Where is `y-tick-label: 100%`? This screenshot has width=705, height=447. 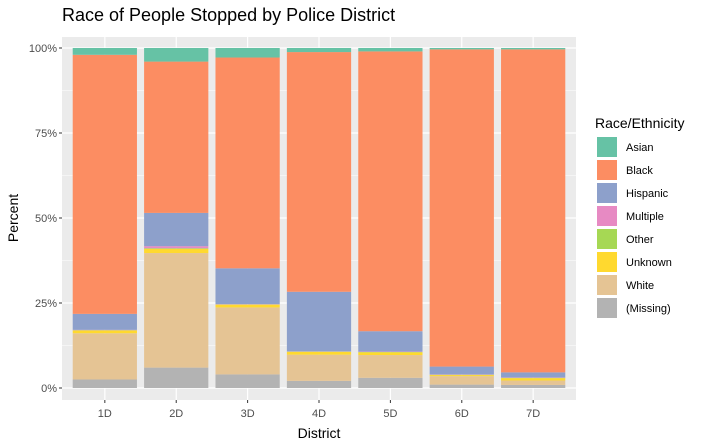 y-tick-label: 100% is located at coordinates (43, 49).